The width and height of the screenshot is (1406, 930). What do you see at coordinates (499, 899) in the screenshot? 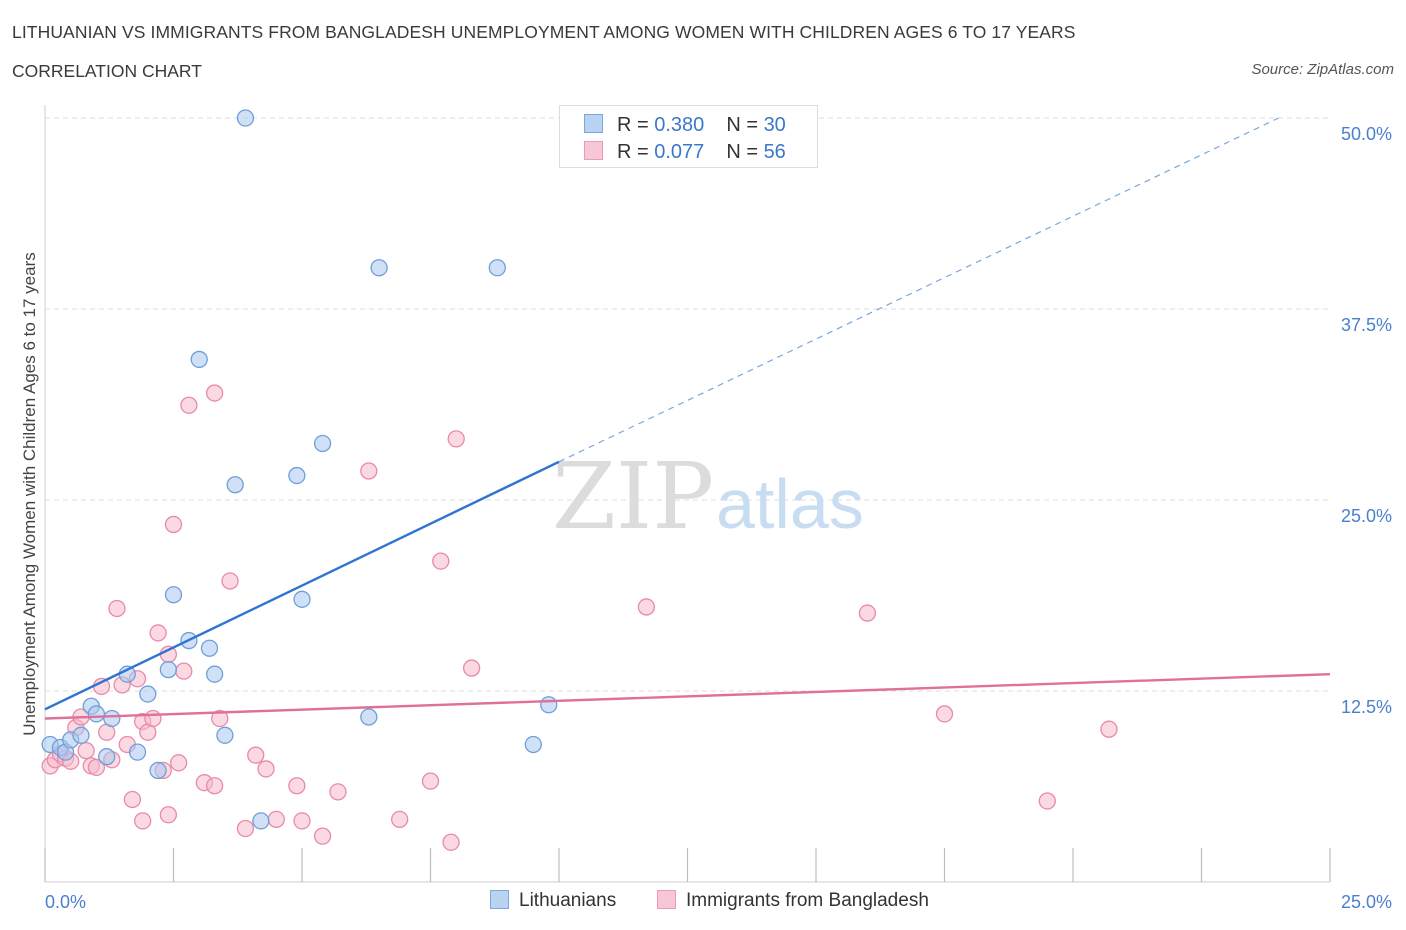
I see `legend-swatch-lithuanians` at bounding box center [499, 899].